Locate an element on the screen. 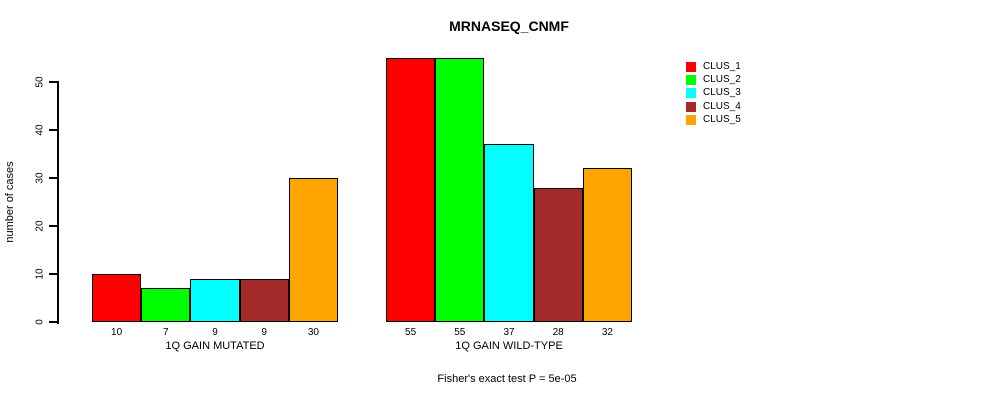 Image resolution: width=990 pixels, height=400 pixels. bar-value-label: 28 is located at coordinates (558, 332).